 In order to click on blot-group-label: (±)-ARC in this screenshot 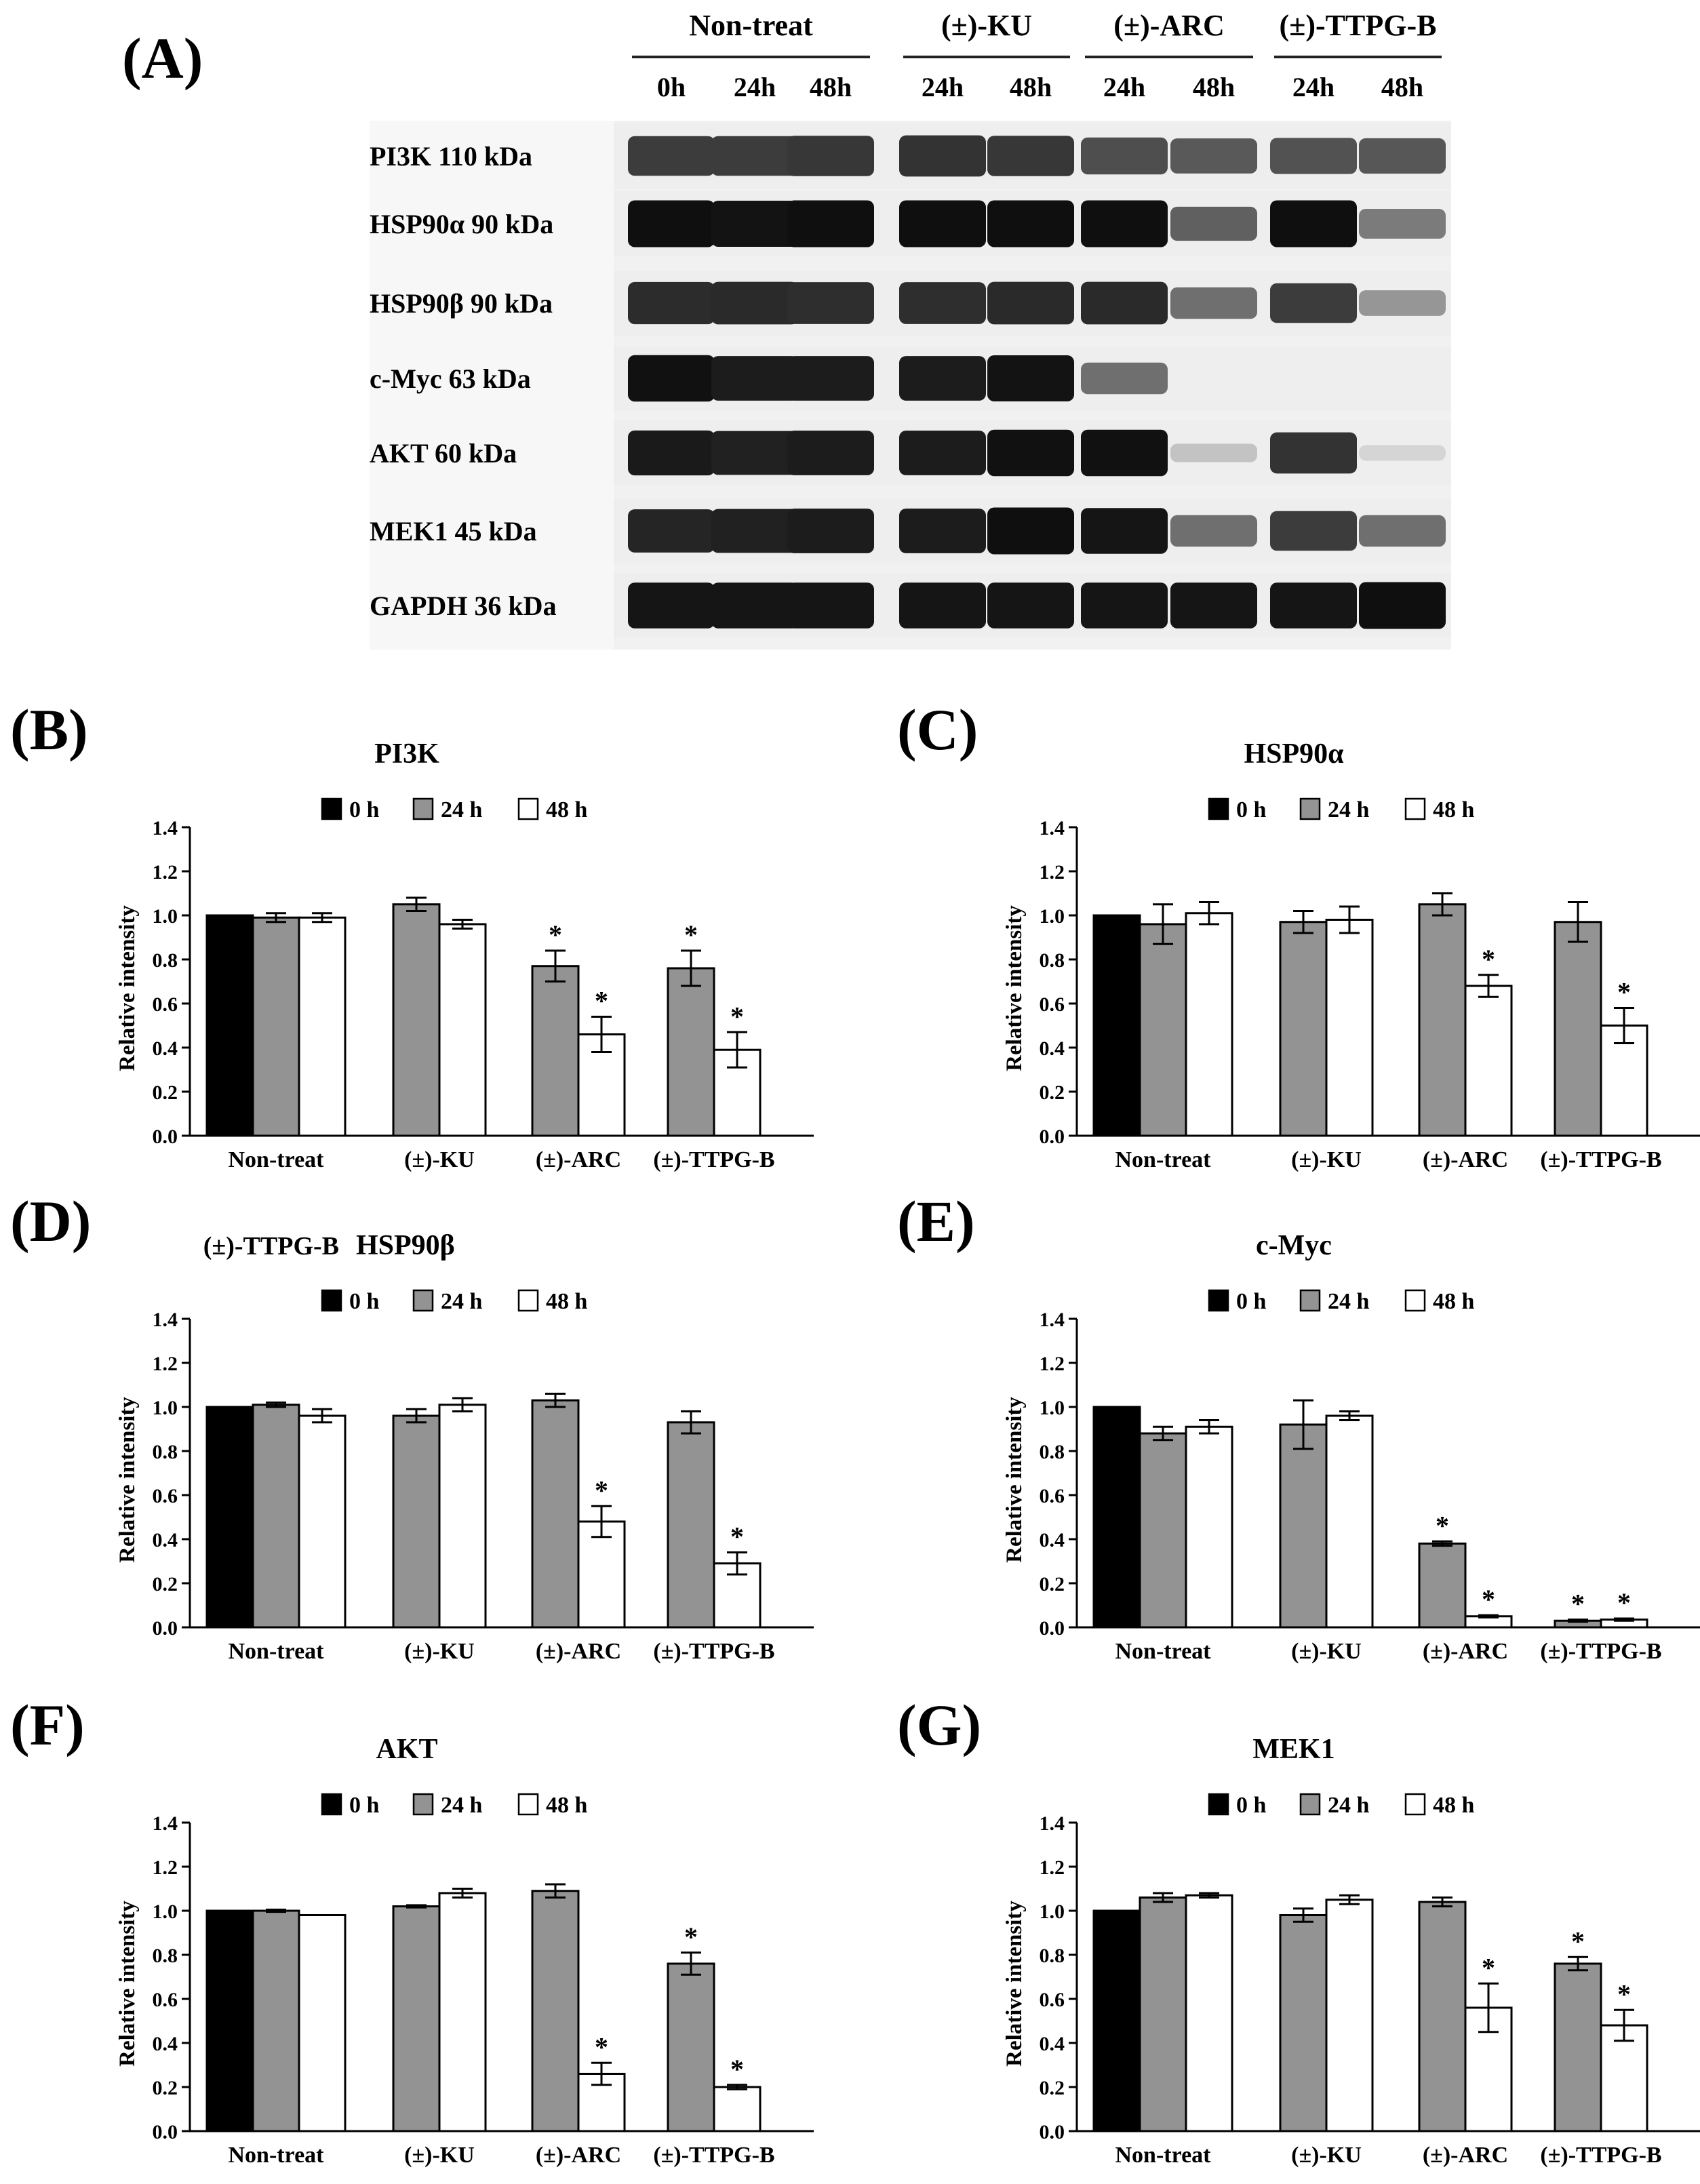, I will do `click(1168, 25)`.